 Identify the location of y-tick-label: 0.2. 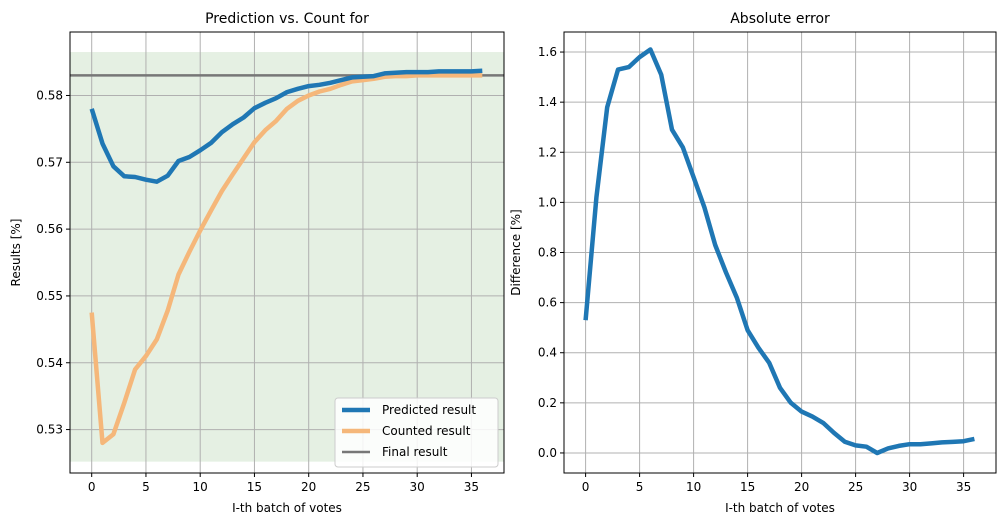
(547, 403).